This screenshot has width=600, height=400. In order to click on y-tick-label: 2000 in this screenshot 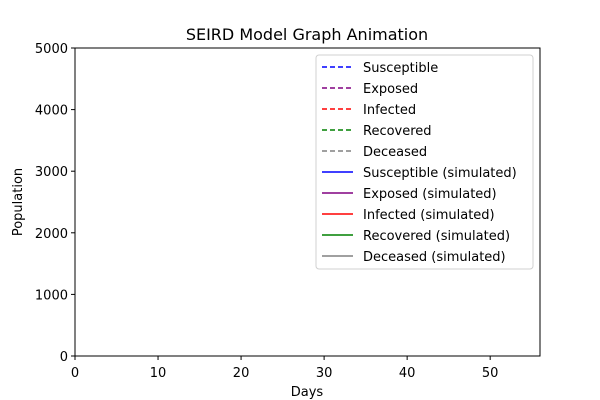, I will do `click(51, 234)`.